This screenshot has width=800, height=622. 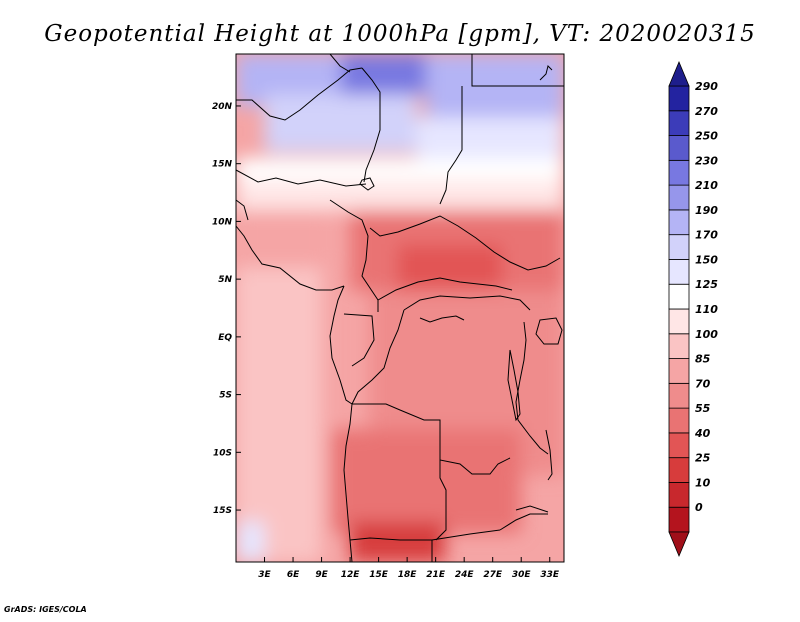 What do you see at coordinates (250, 541) in the screenshot?
I see `field-region-southern-ocean-edge` at bounding box center [250, 541].